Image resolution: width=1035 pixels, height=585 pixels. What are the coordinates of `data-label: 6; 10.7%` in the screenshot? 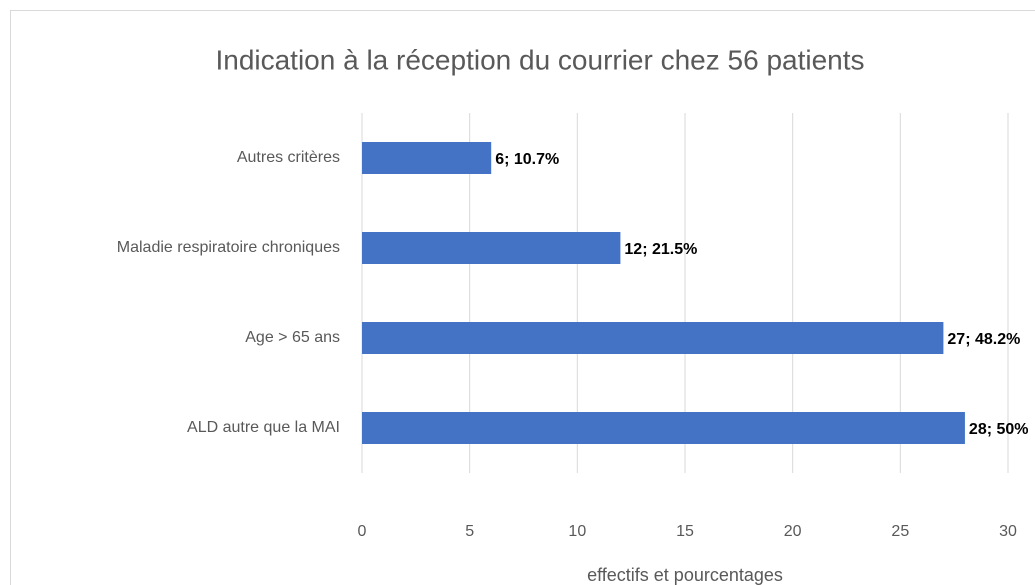 It's located at (527, 159).